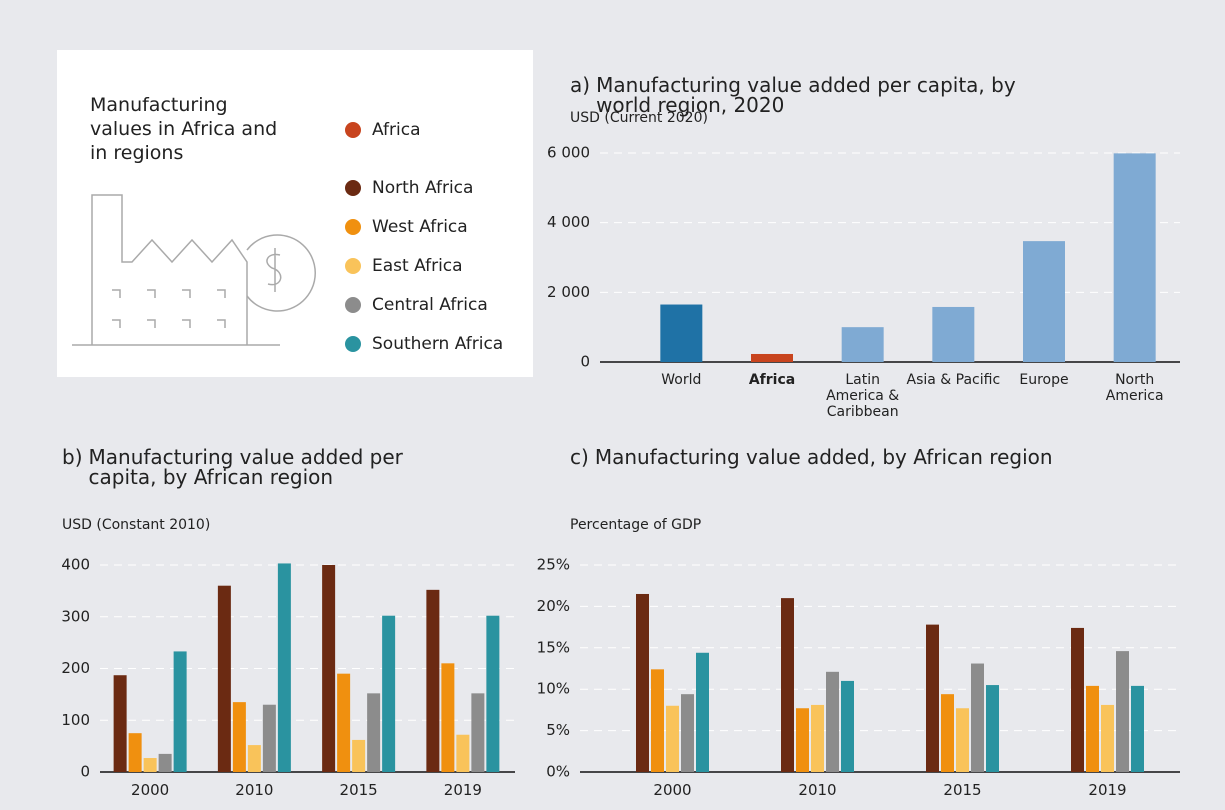 This screenshot has height=810, width=1225. What do you see at coordinates (75, 668) in the screenshot?
I see `y-tick-label: 200` at bounding box center [75, 668].